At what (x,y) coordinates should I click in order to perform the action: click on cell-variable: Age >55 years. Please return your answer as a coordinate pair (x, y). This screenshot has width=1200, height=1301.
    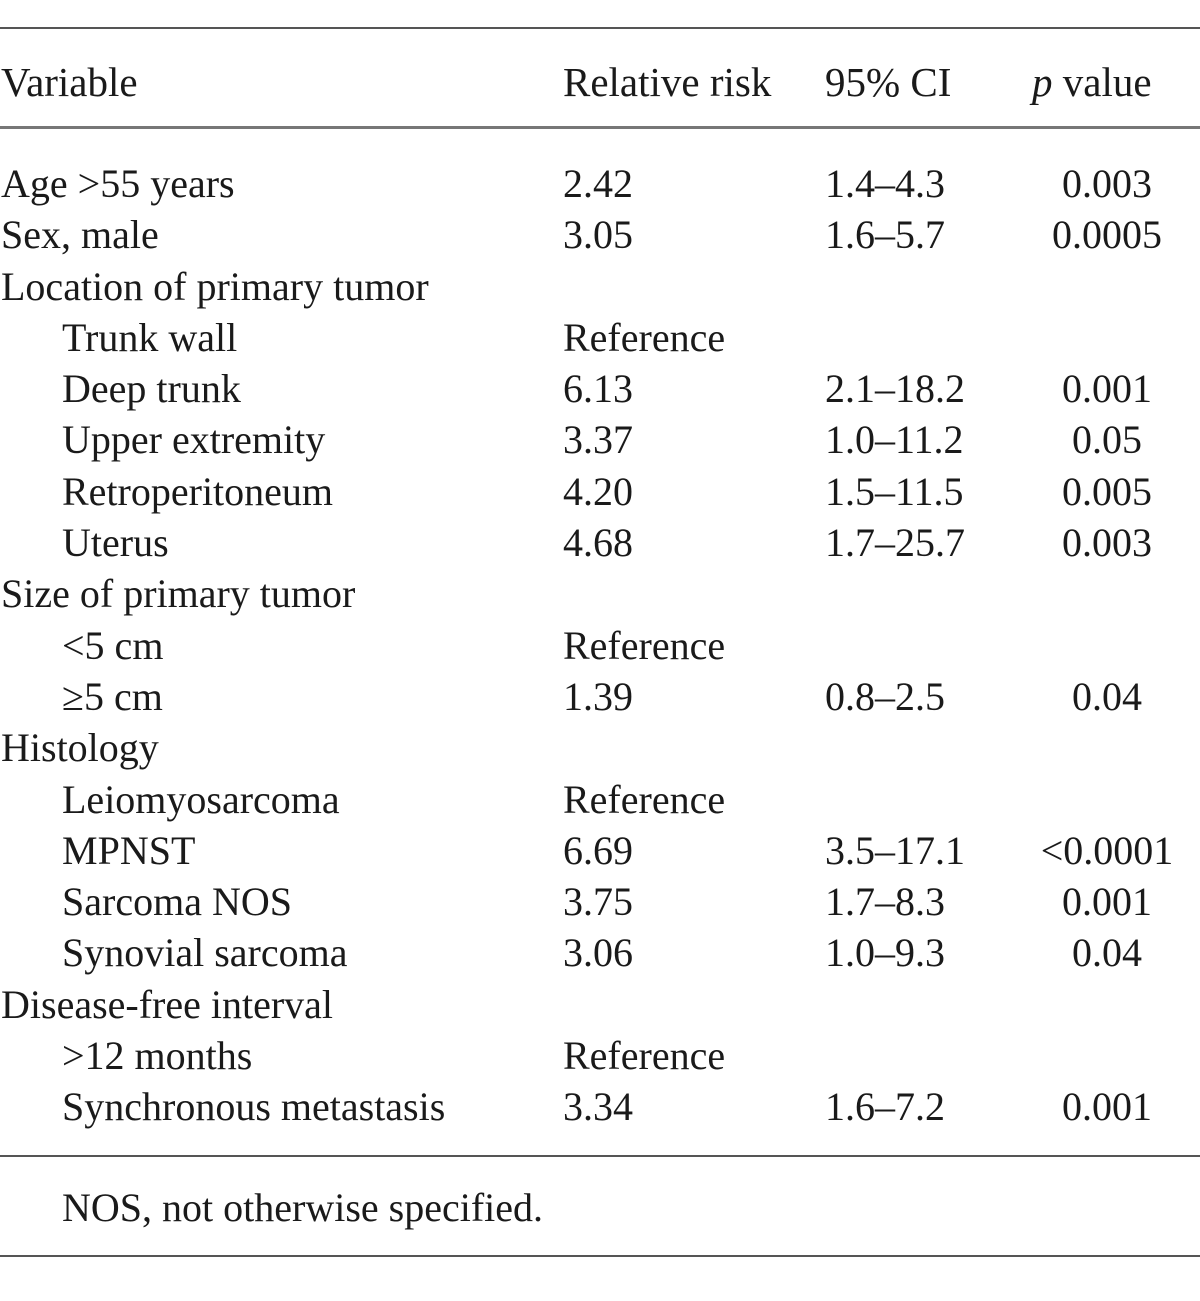
    Looking at the image, I should click on (118, 183).